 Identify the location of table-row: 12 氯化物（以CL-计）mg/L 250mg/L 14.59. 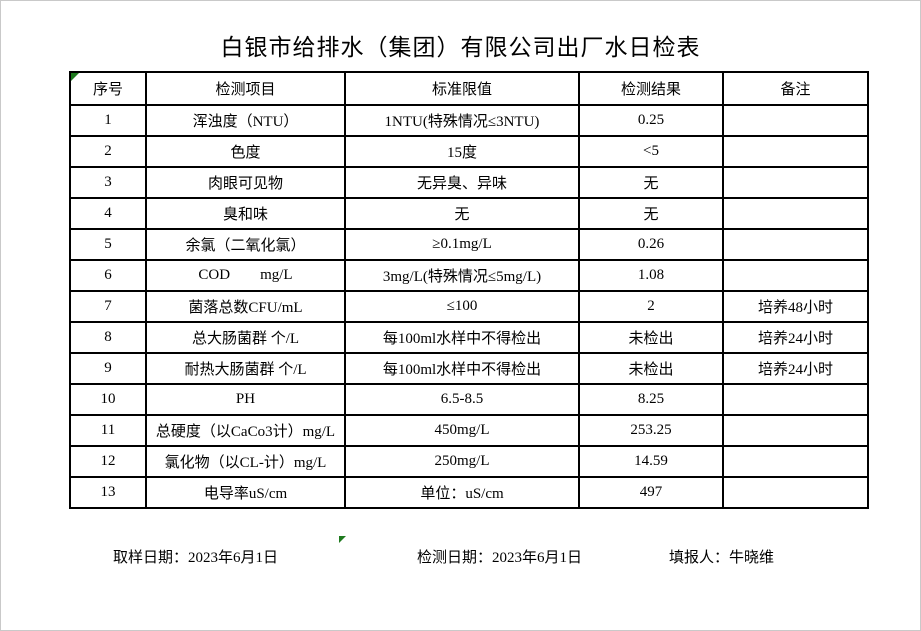
(469, 461).